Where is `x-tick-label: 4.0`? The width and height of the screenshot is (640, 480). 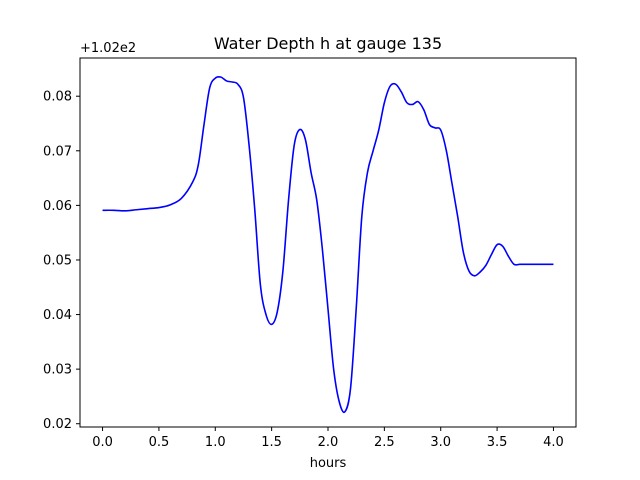 x-tick-label: 4.0 is located at coordinates (553, 442).